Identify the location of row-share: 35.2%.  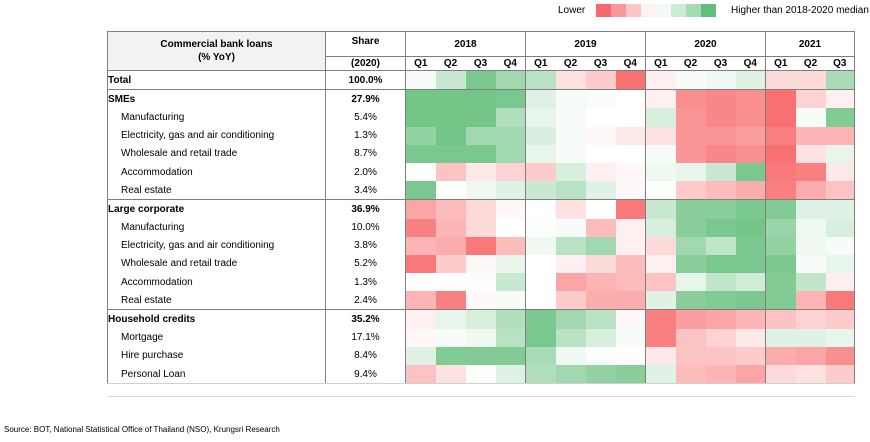
(365, 319).